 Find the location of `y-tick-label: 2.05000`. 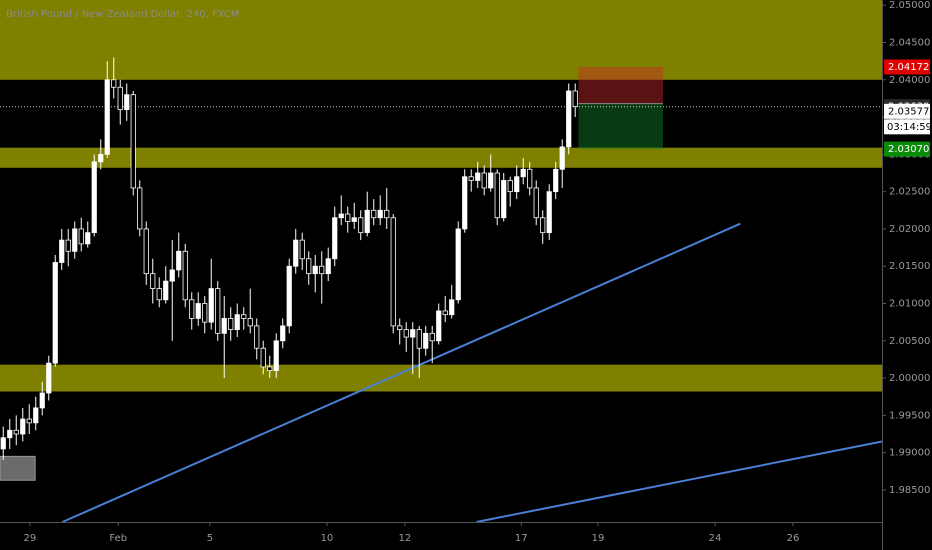

y-tick-label: 2.05000 is located at coordinates (909, 5).